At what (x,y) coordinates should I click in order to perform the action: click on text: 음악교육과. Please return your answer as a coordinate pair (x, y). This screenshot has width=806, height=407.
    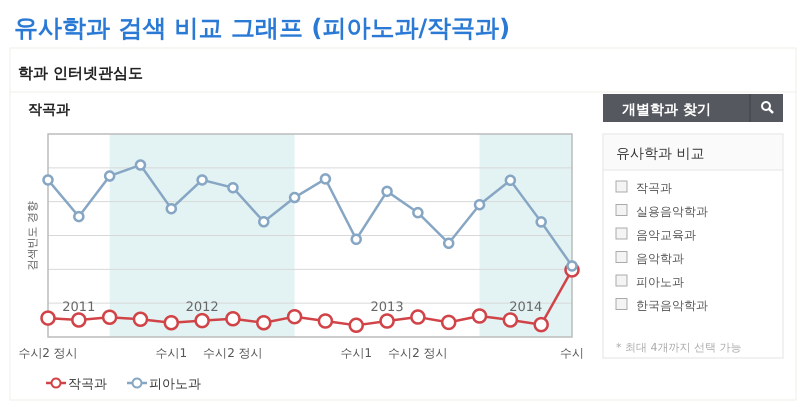
    Looking at the image, I should click on (666, 235).